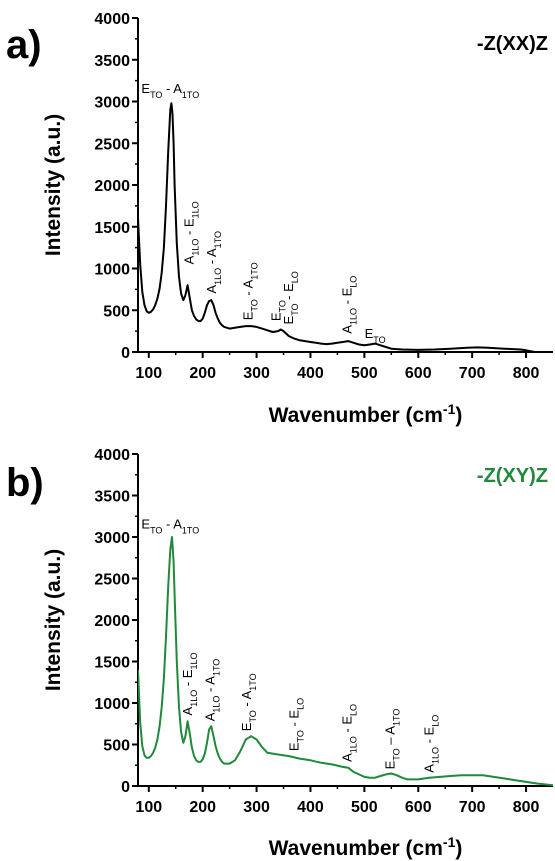  Describe the element at coordinates (392, 739) in the screenshot. I see `peak-annotation: ETO – A1TO` at that location.